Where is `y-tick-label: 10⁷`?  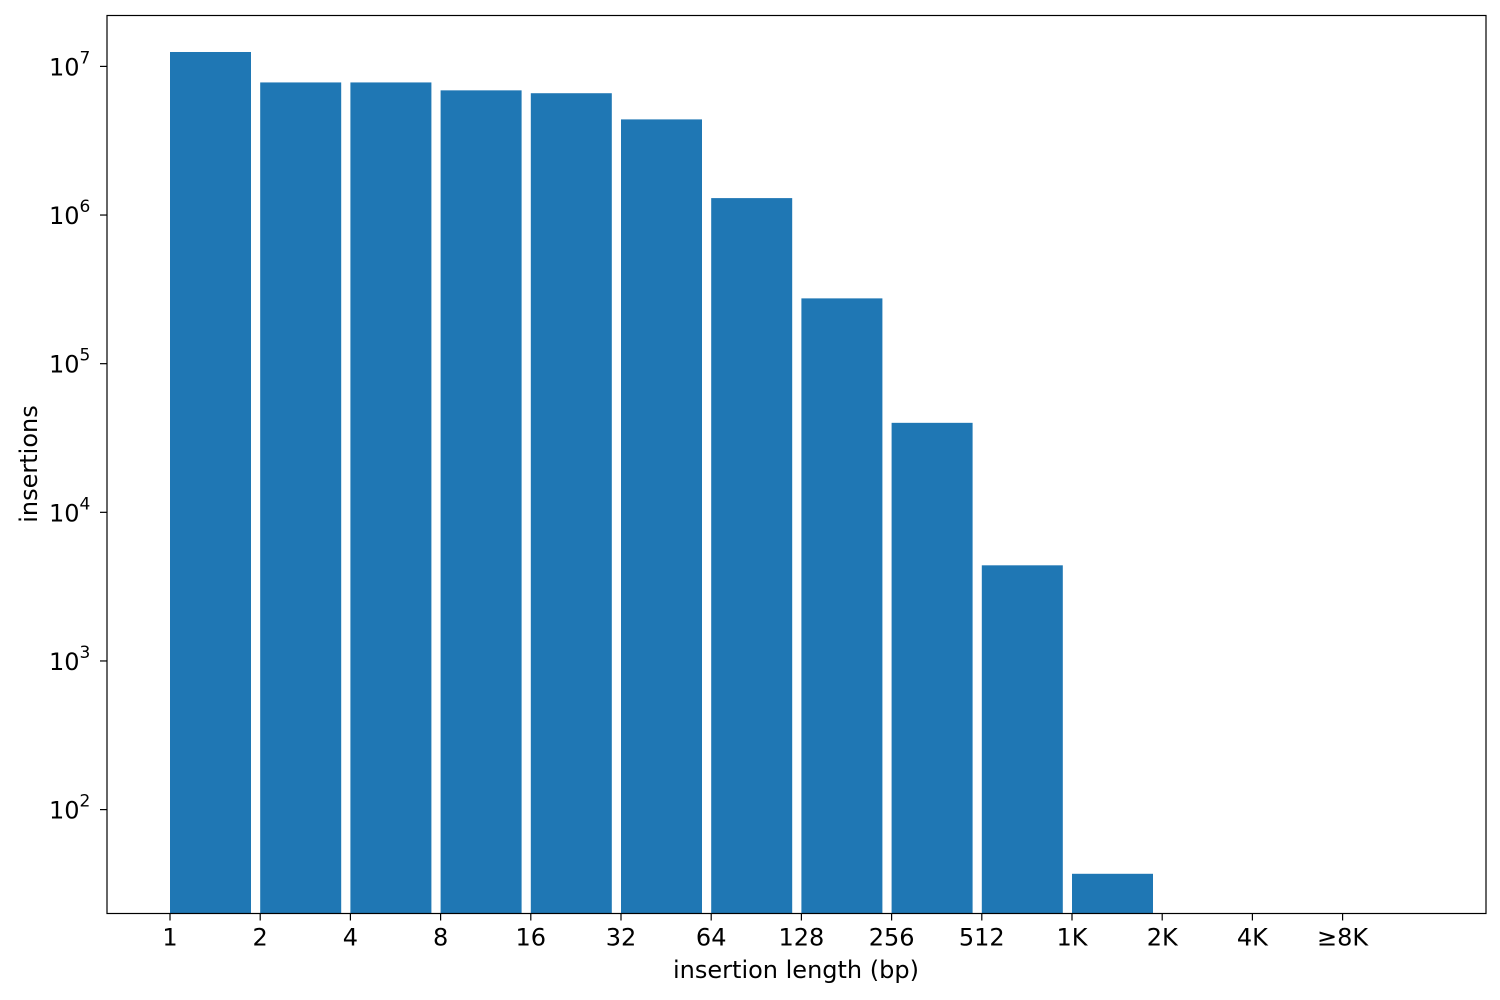
y-tick-label: 10⁷ is located at coordinates (69, 64).